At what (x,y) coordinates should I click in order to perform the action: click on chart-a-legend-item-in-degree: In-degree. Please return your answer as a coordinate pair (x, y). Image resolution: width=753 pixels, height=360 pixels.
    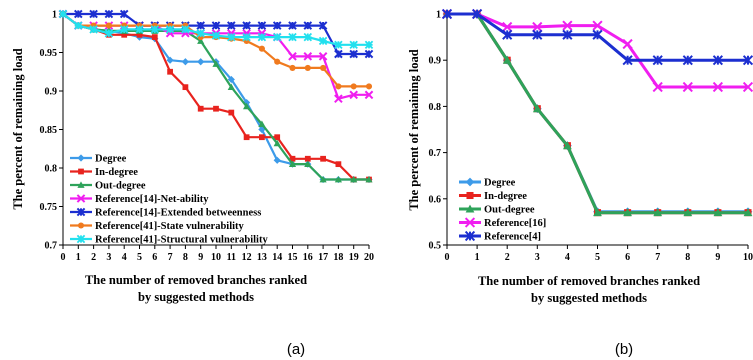
    Looking at the image, I should click on (104, 172).